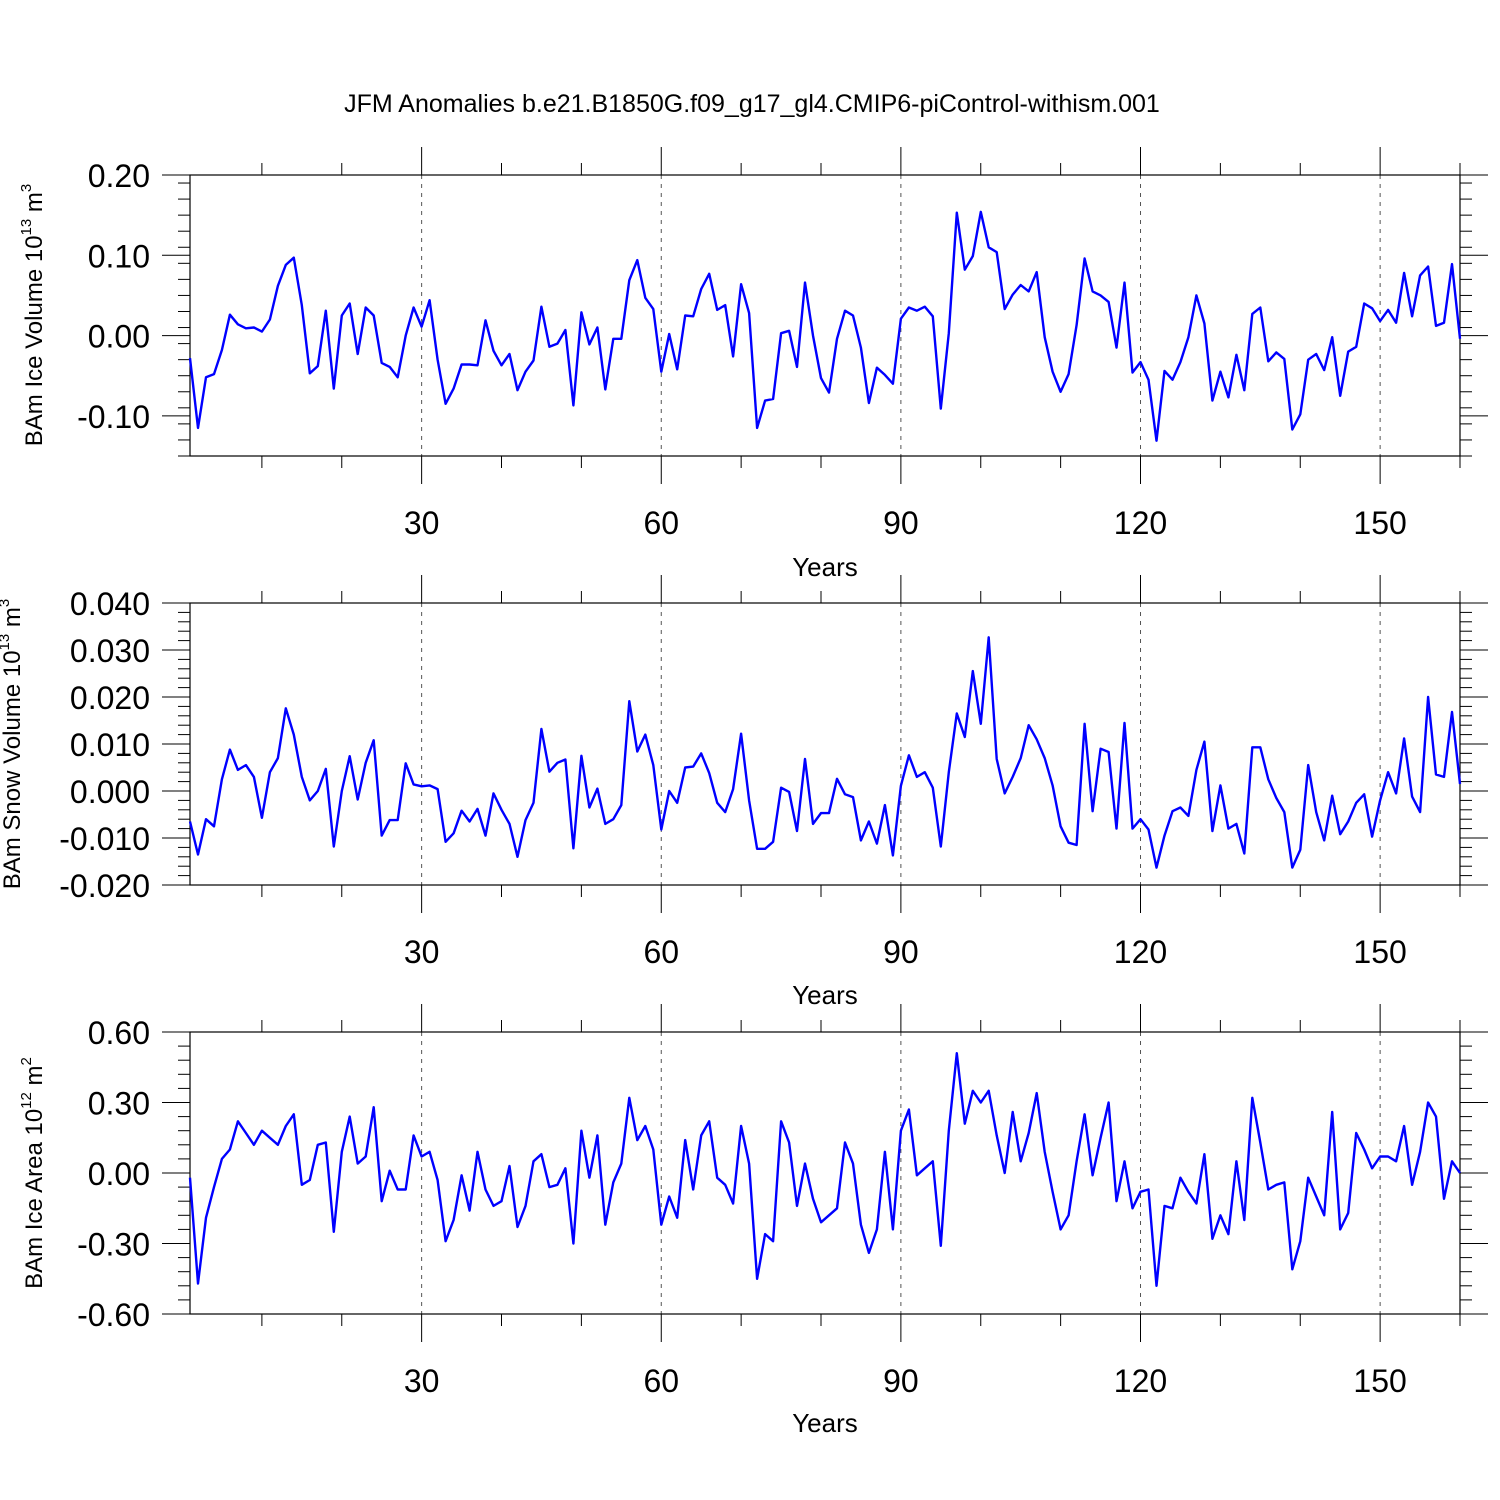 Image resolution: width=1500 pixels, height=1500 pixels. Describe the element at coordinates (33, 1173) in the screenshot. I see `y-axis-label: BAm Ice Area 1012 m2` at that location.